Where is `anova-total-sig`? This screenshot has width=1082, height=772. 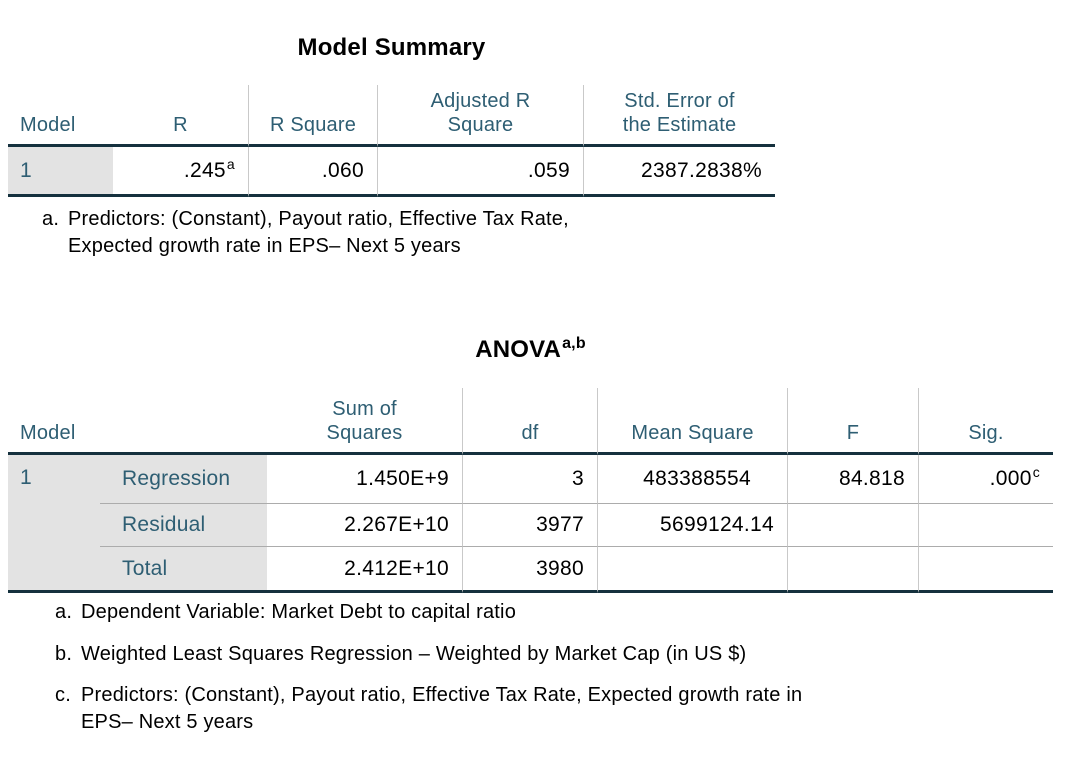
anova-total-sig is located at coordinates (985, 569).